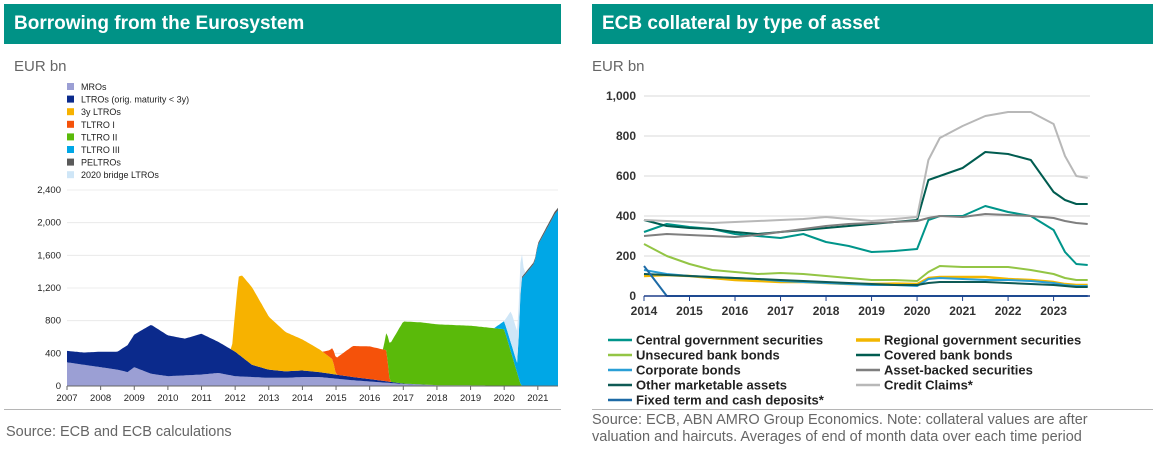 This screenshot has width=1157, height=454. Describe the element at coordinates (100, 398) in the screenshot. I see `x-tick-label: 2008` at that location.